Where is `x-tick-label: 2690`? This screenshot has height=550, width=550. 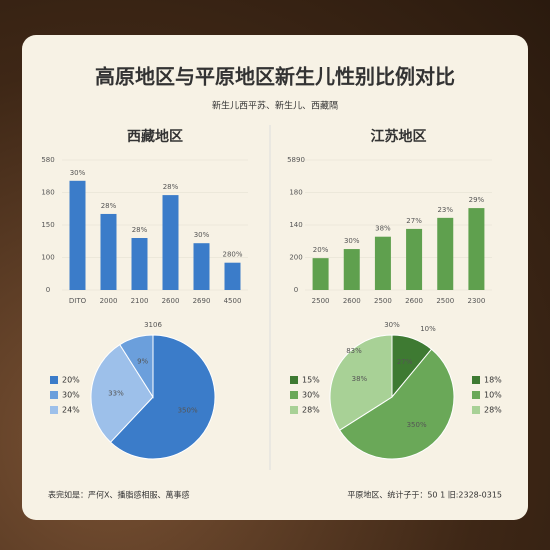
x-tick-label: 2690 is located at coordinates (202, 301).